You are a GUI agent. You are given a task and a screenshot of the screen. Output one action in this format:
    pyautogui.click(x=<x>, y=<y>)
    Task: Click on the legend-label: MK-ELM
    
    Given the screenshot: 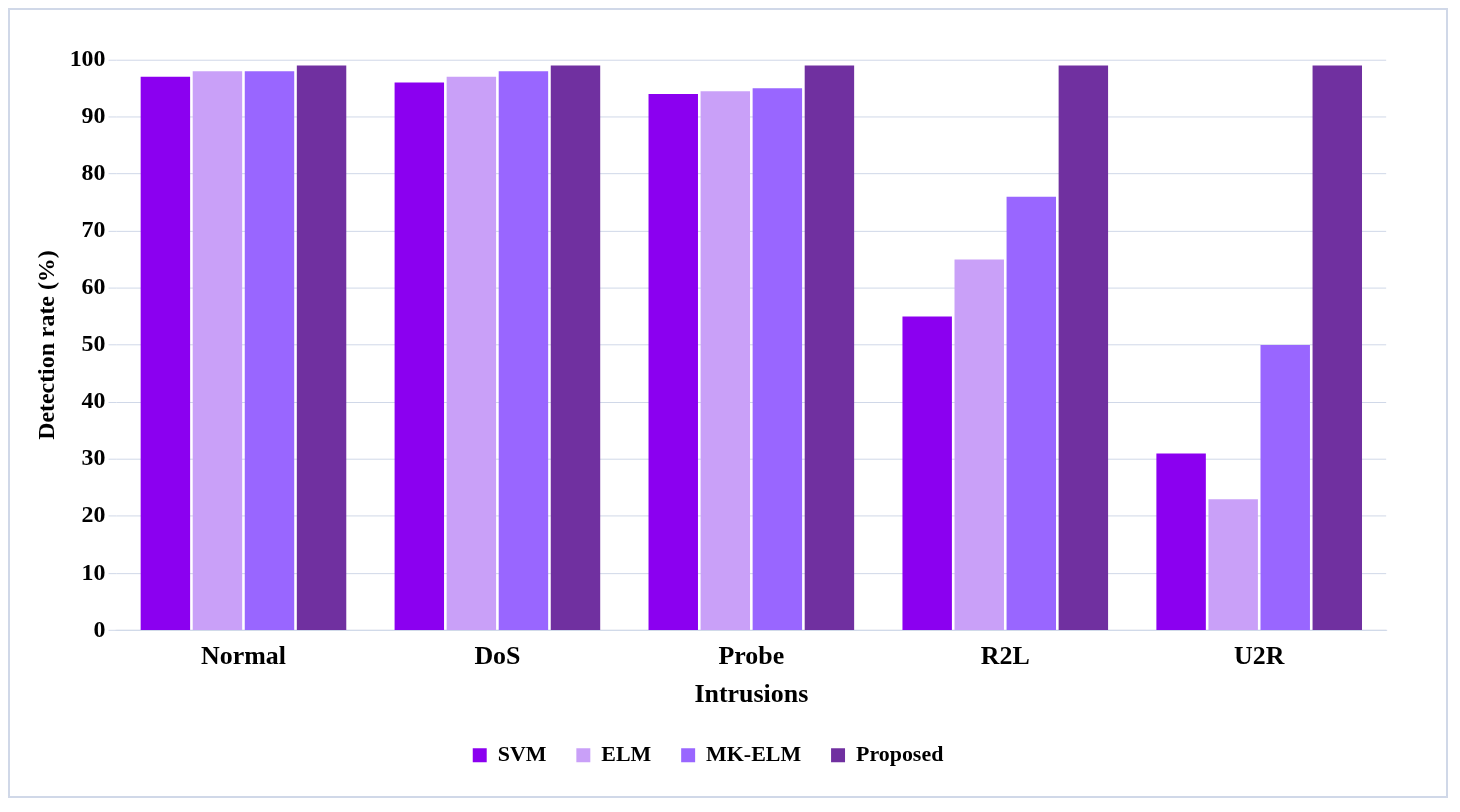 What is the action you would take?
    pyautogui.click(x=754, y=753)
    